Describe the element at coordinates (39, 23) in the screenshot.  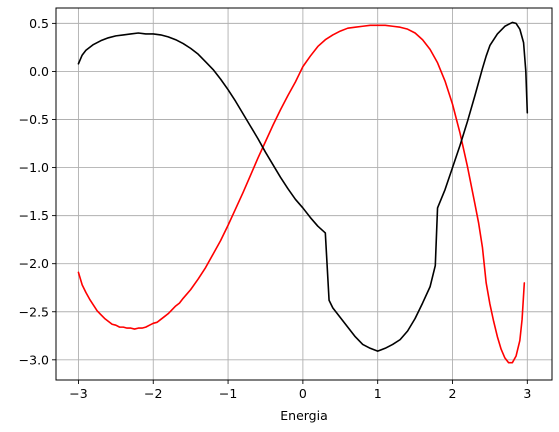
I see `y-tick-label: 0.5` at that location.